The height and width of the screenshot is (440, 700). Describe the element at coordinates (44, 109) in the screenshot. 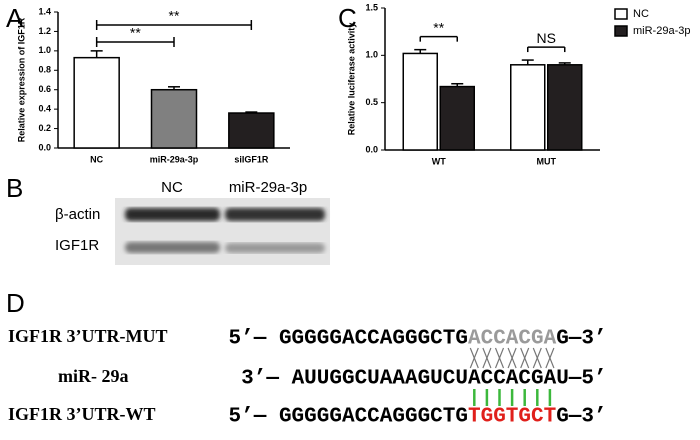

I see `y-tick-label: 0.4` at that location.